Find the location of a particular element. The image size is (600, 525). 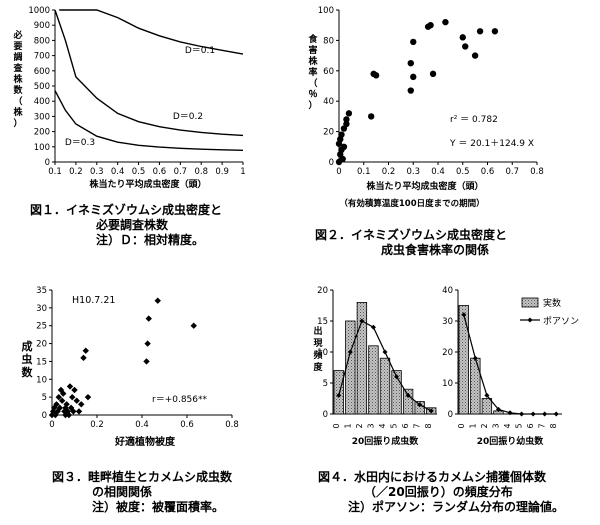

fig3-x-tick-label: 0.2 is located at coordinates (97, 425).